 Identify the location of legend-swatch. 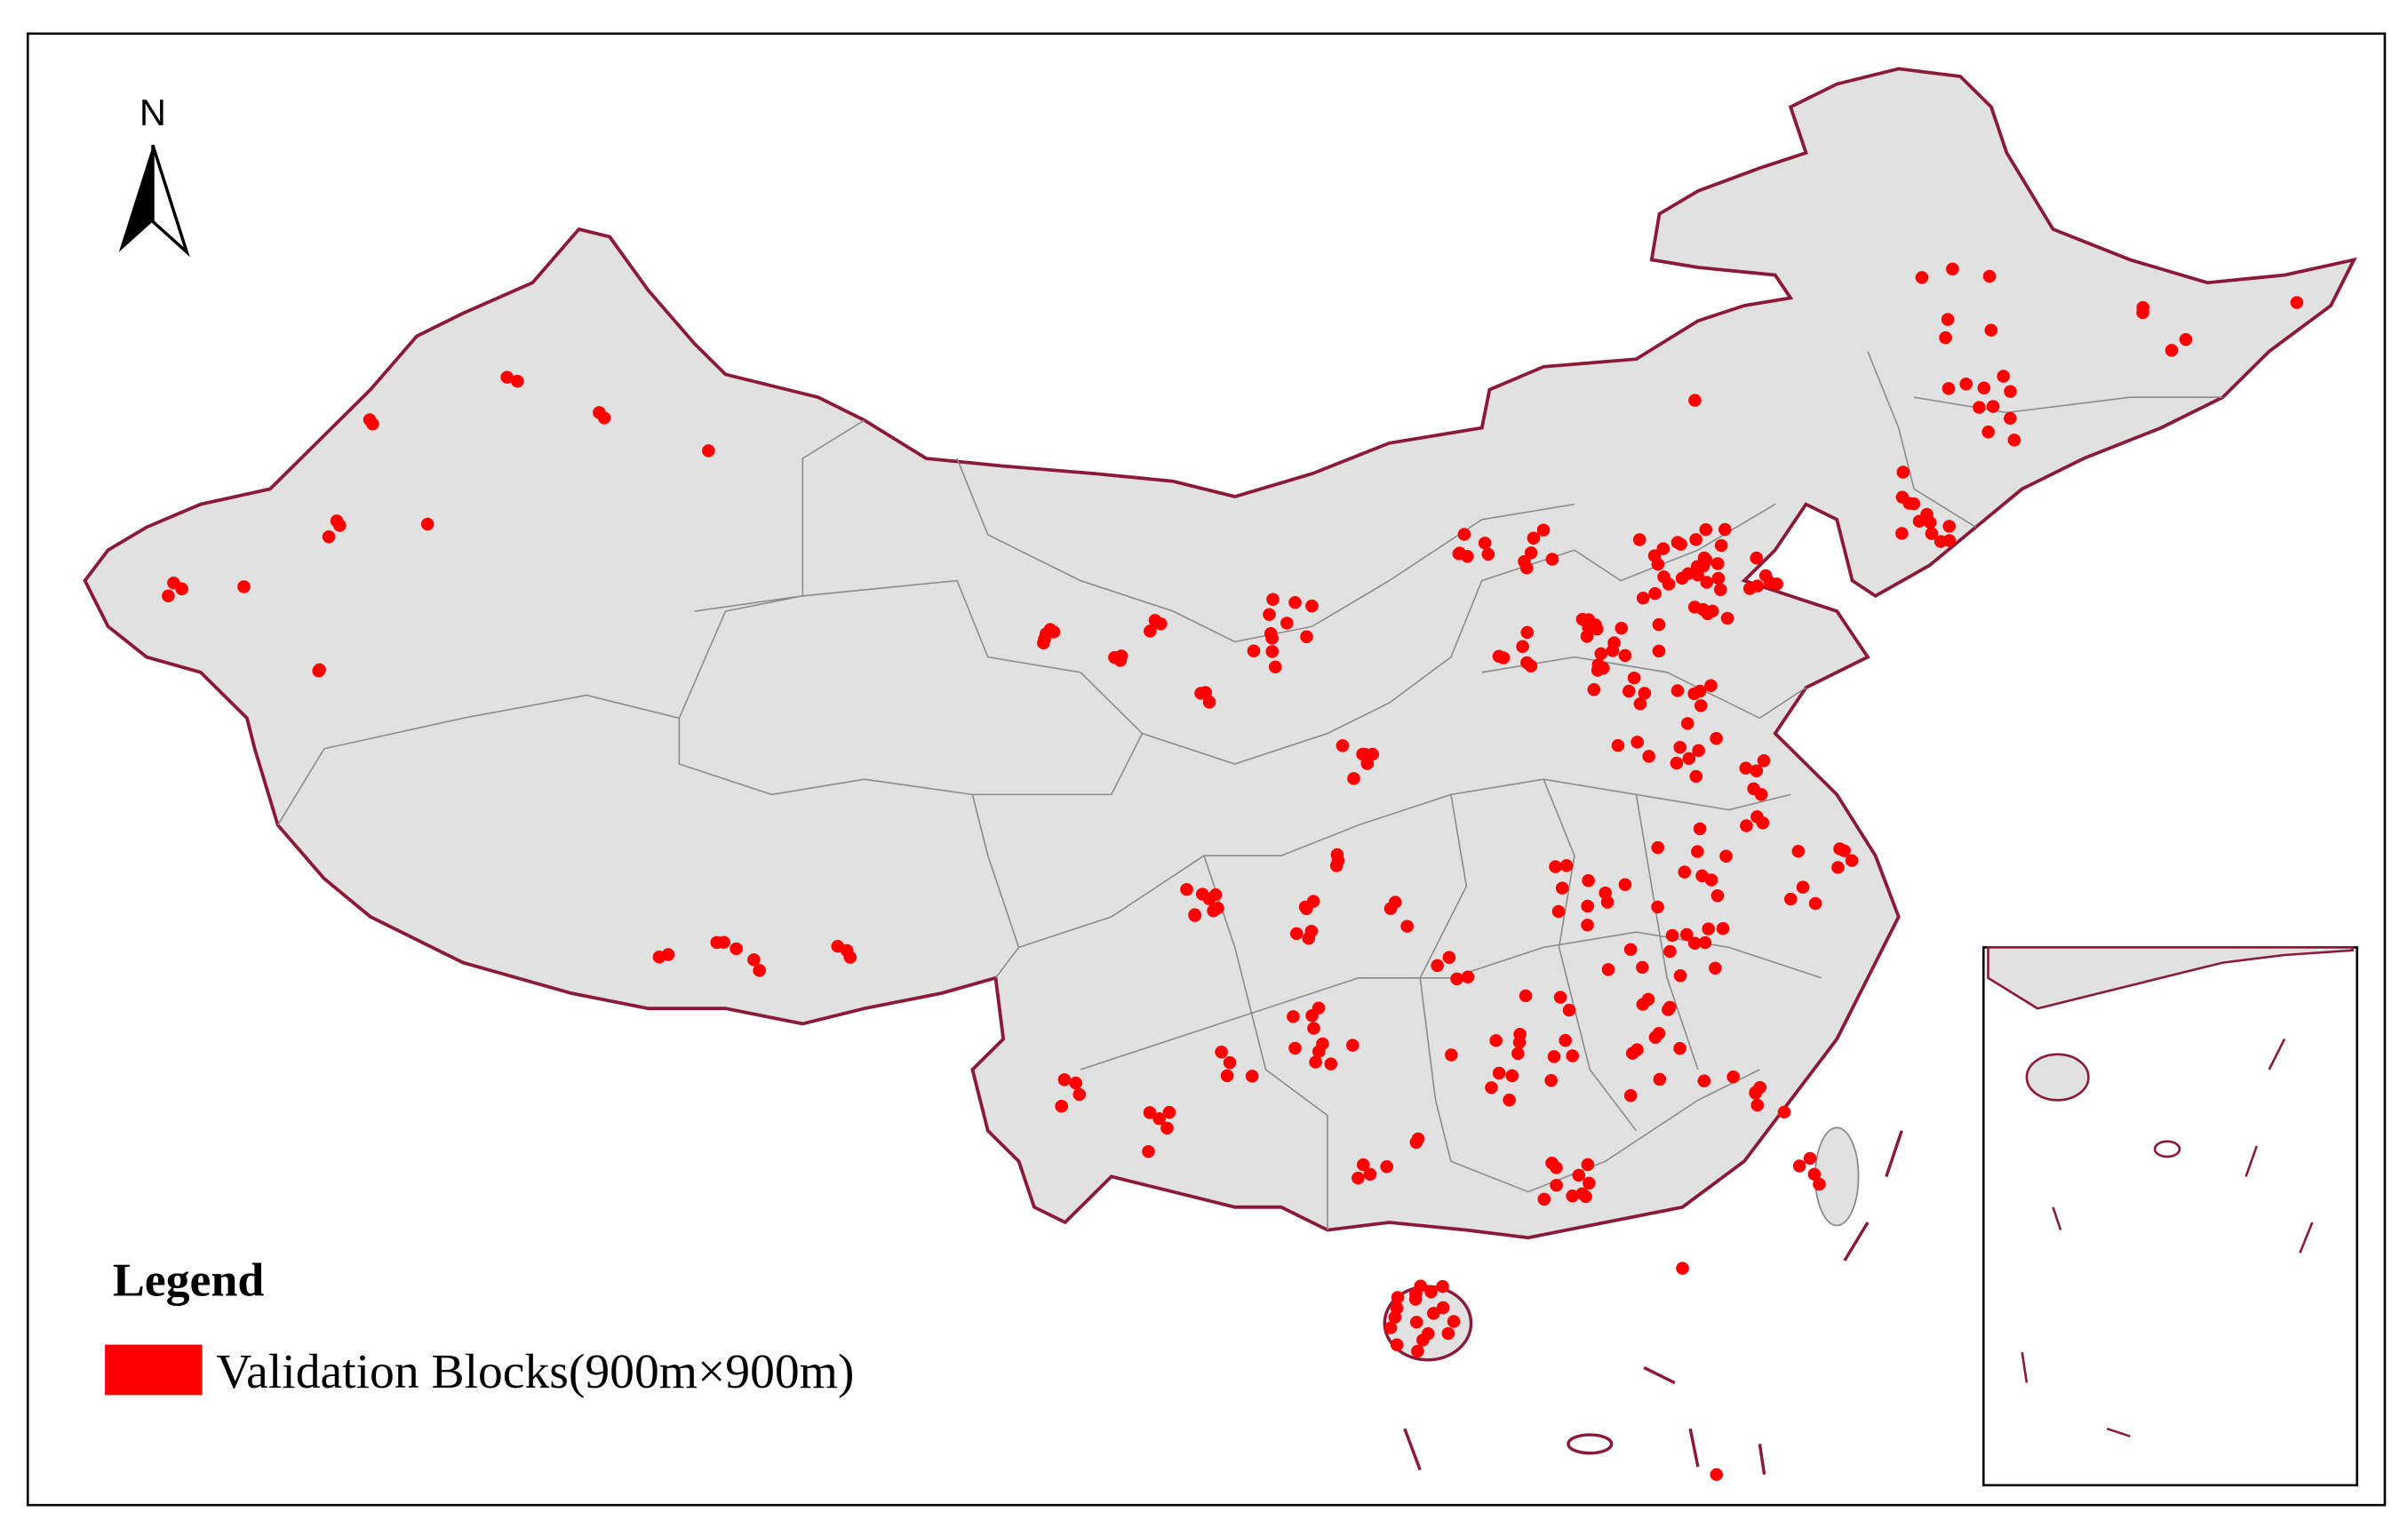
(154, 1370).